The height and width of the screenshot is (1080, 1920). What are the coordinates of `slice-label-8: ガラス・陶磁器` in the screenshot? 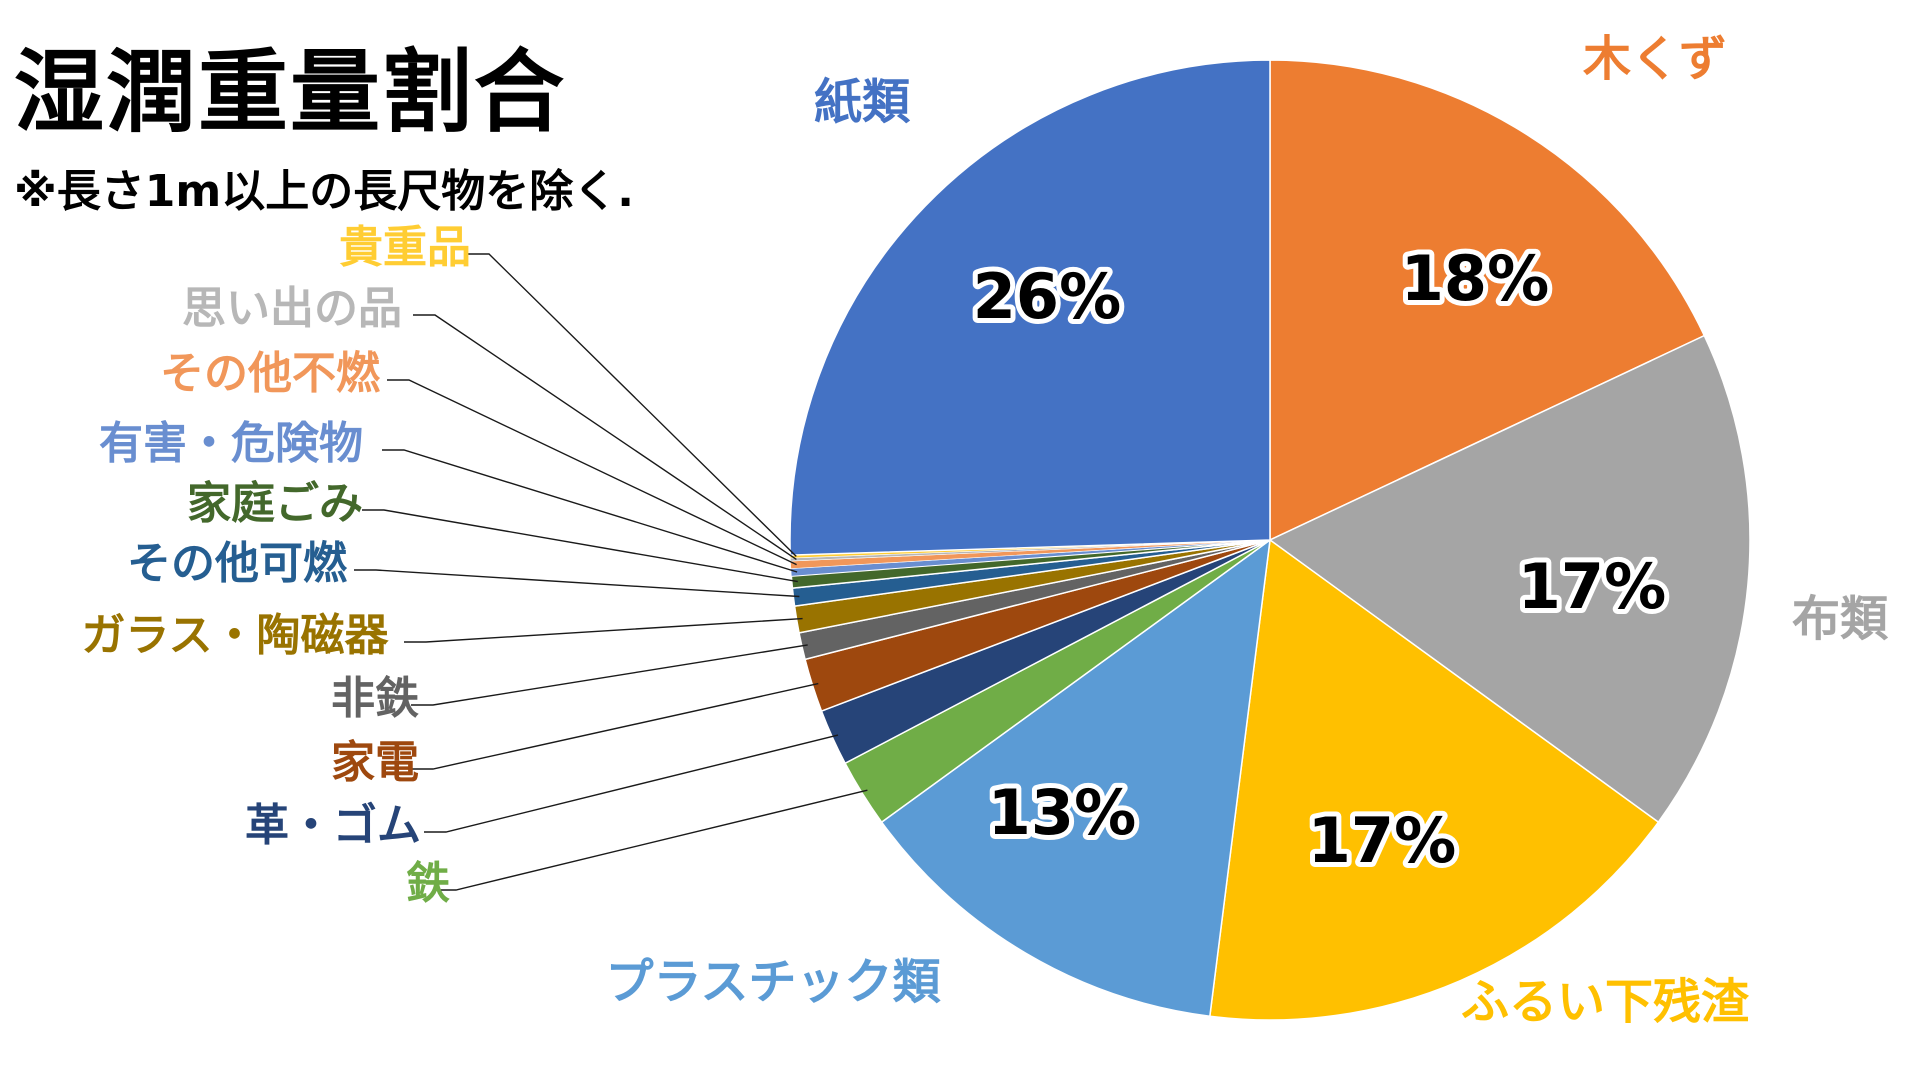 It's located at (235, 635).